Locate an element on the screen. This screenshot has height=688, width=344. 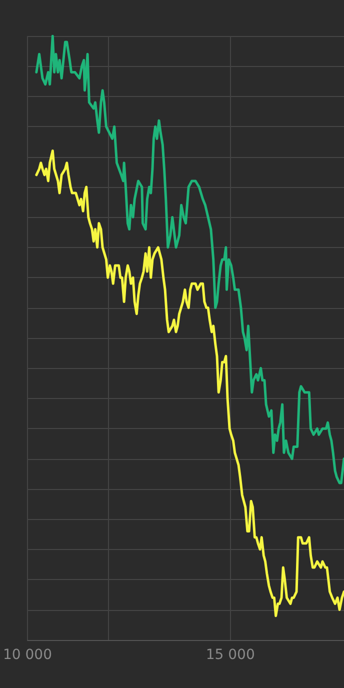
x-tick-label: 15 000 is located at coordinates (230, 655).